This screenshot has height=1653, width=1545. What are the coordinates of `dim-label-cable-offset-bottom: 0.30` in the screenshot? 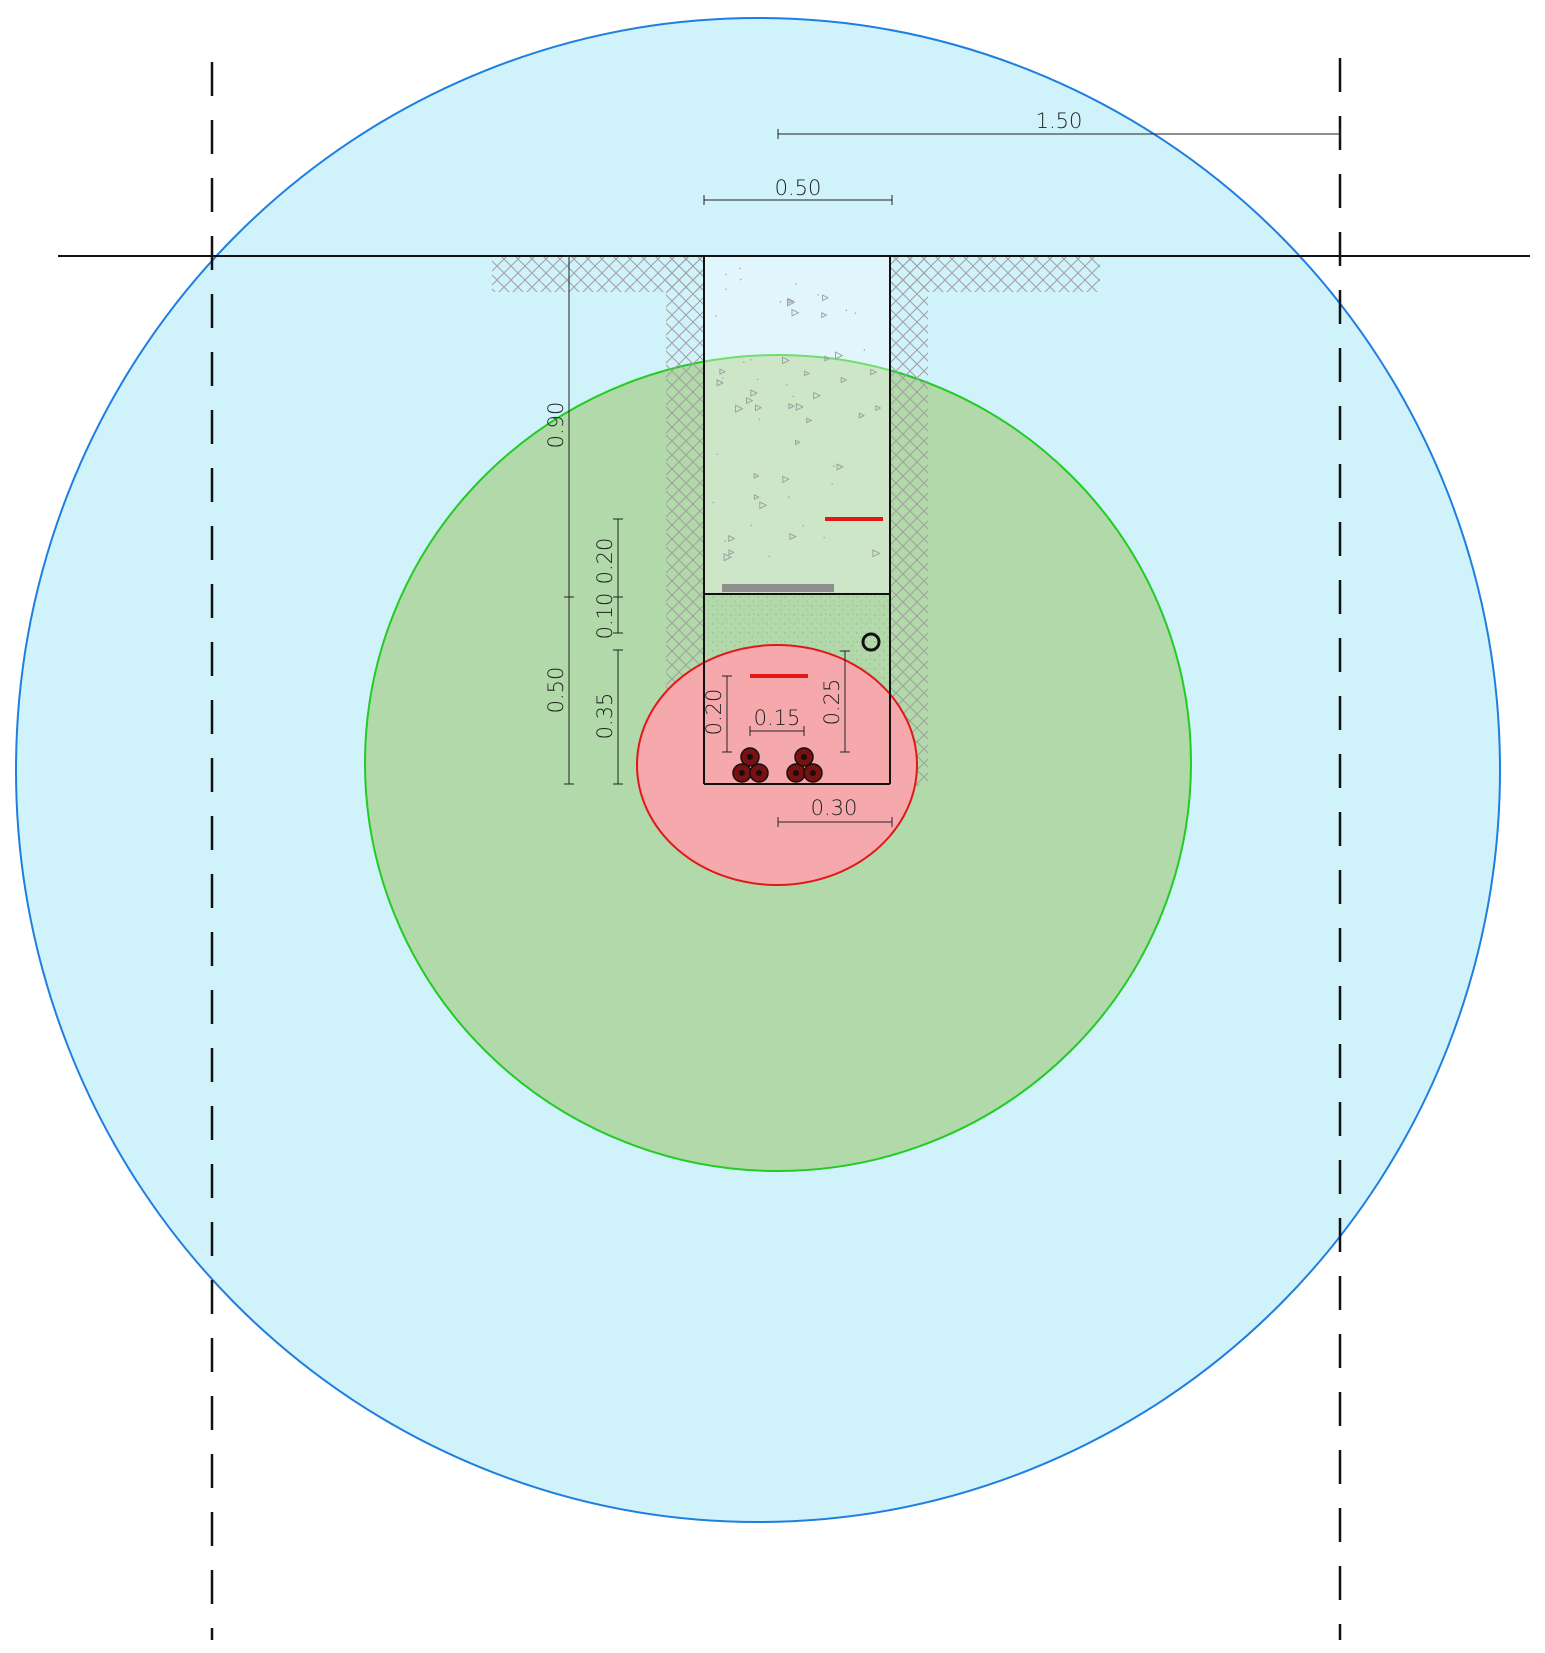 It's located at (834, 808).